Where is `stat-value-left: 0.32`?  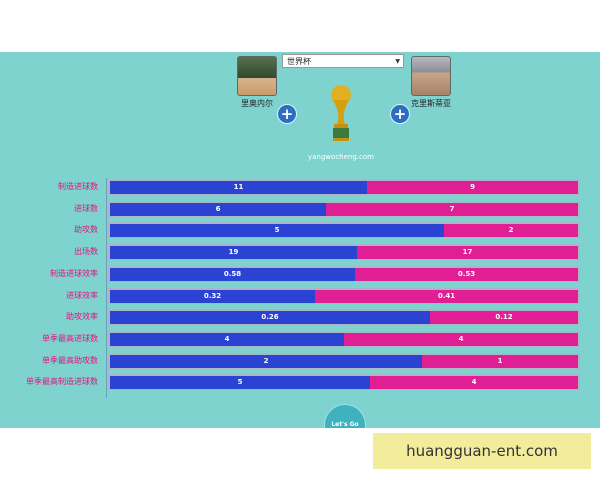 stat-value-left: 0.32 is located at coordinates (212, 295).